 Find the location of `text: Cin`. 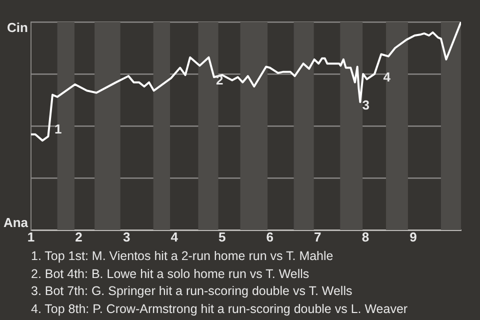

text: Cin is located at coordinates (17, 28).